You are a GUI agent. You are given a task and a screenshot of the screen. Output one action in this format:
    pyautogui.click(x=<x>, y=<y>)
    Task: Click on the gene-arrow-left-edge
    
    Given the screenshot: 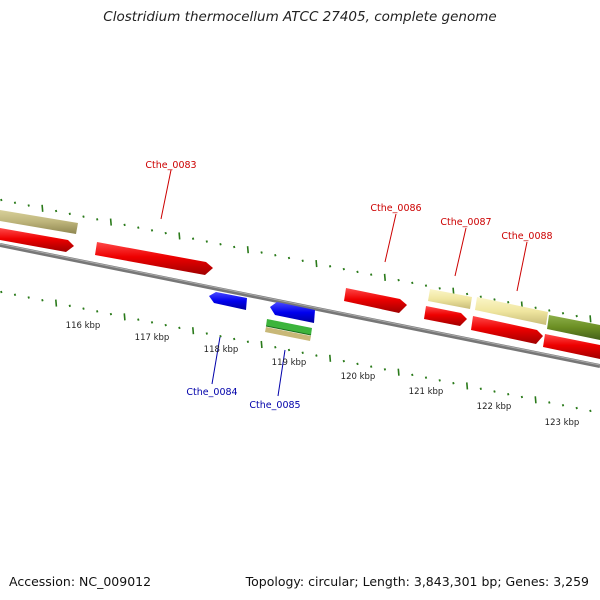 What is the action you would take?
    pyautogui.click(x=37, y=240)
    